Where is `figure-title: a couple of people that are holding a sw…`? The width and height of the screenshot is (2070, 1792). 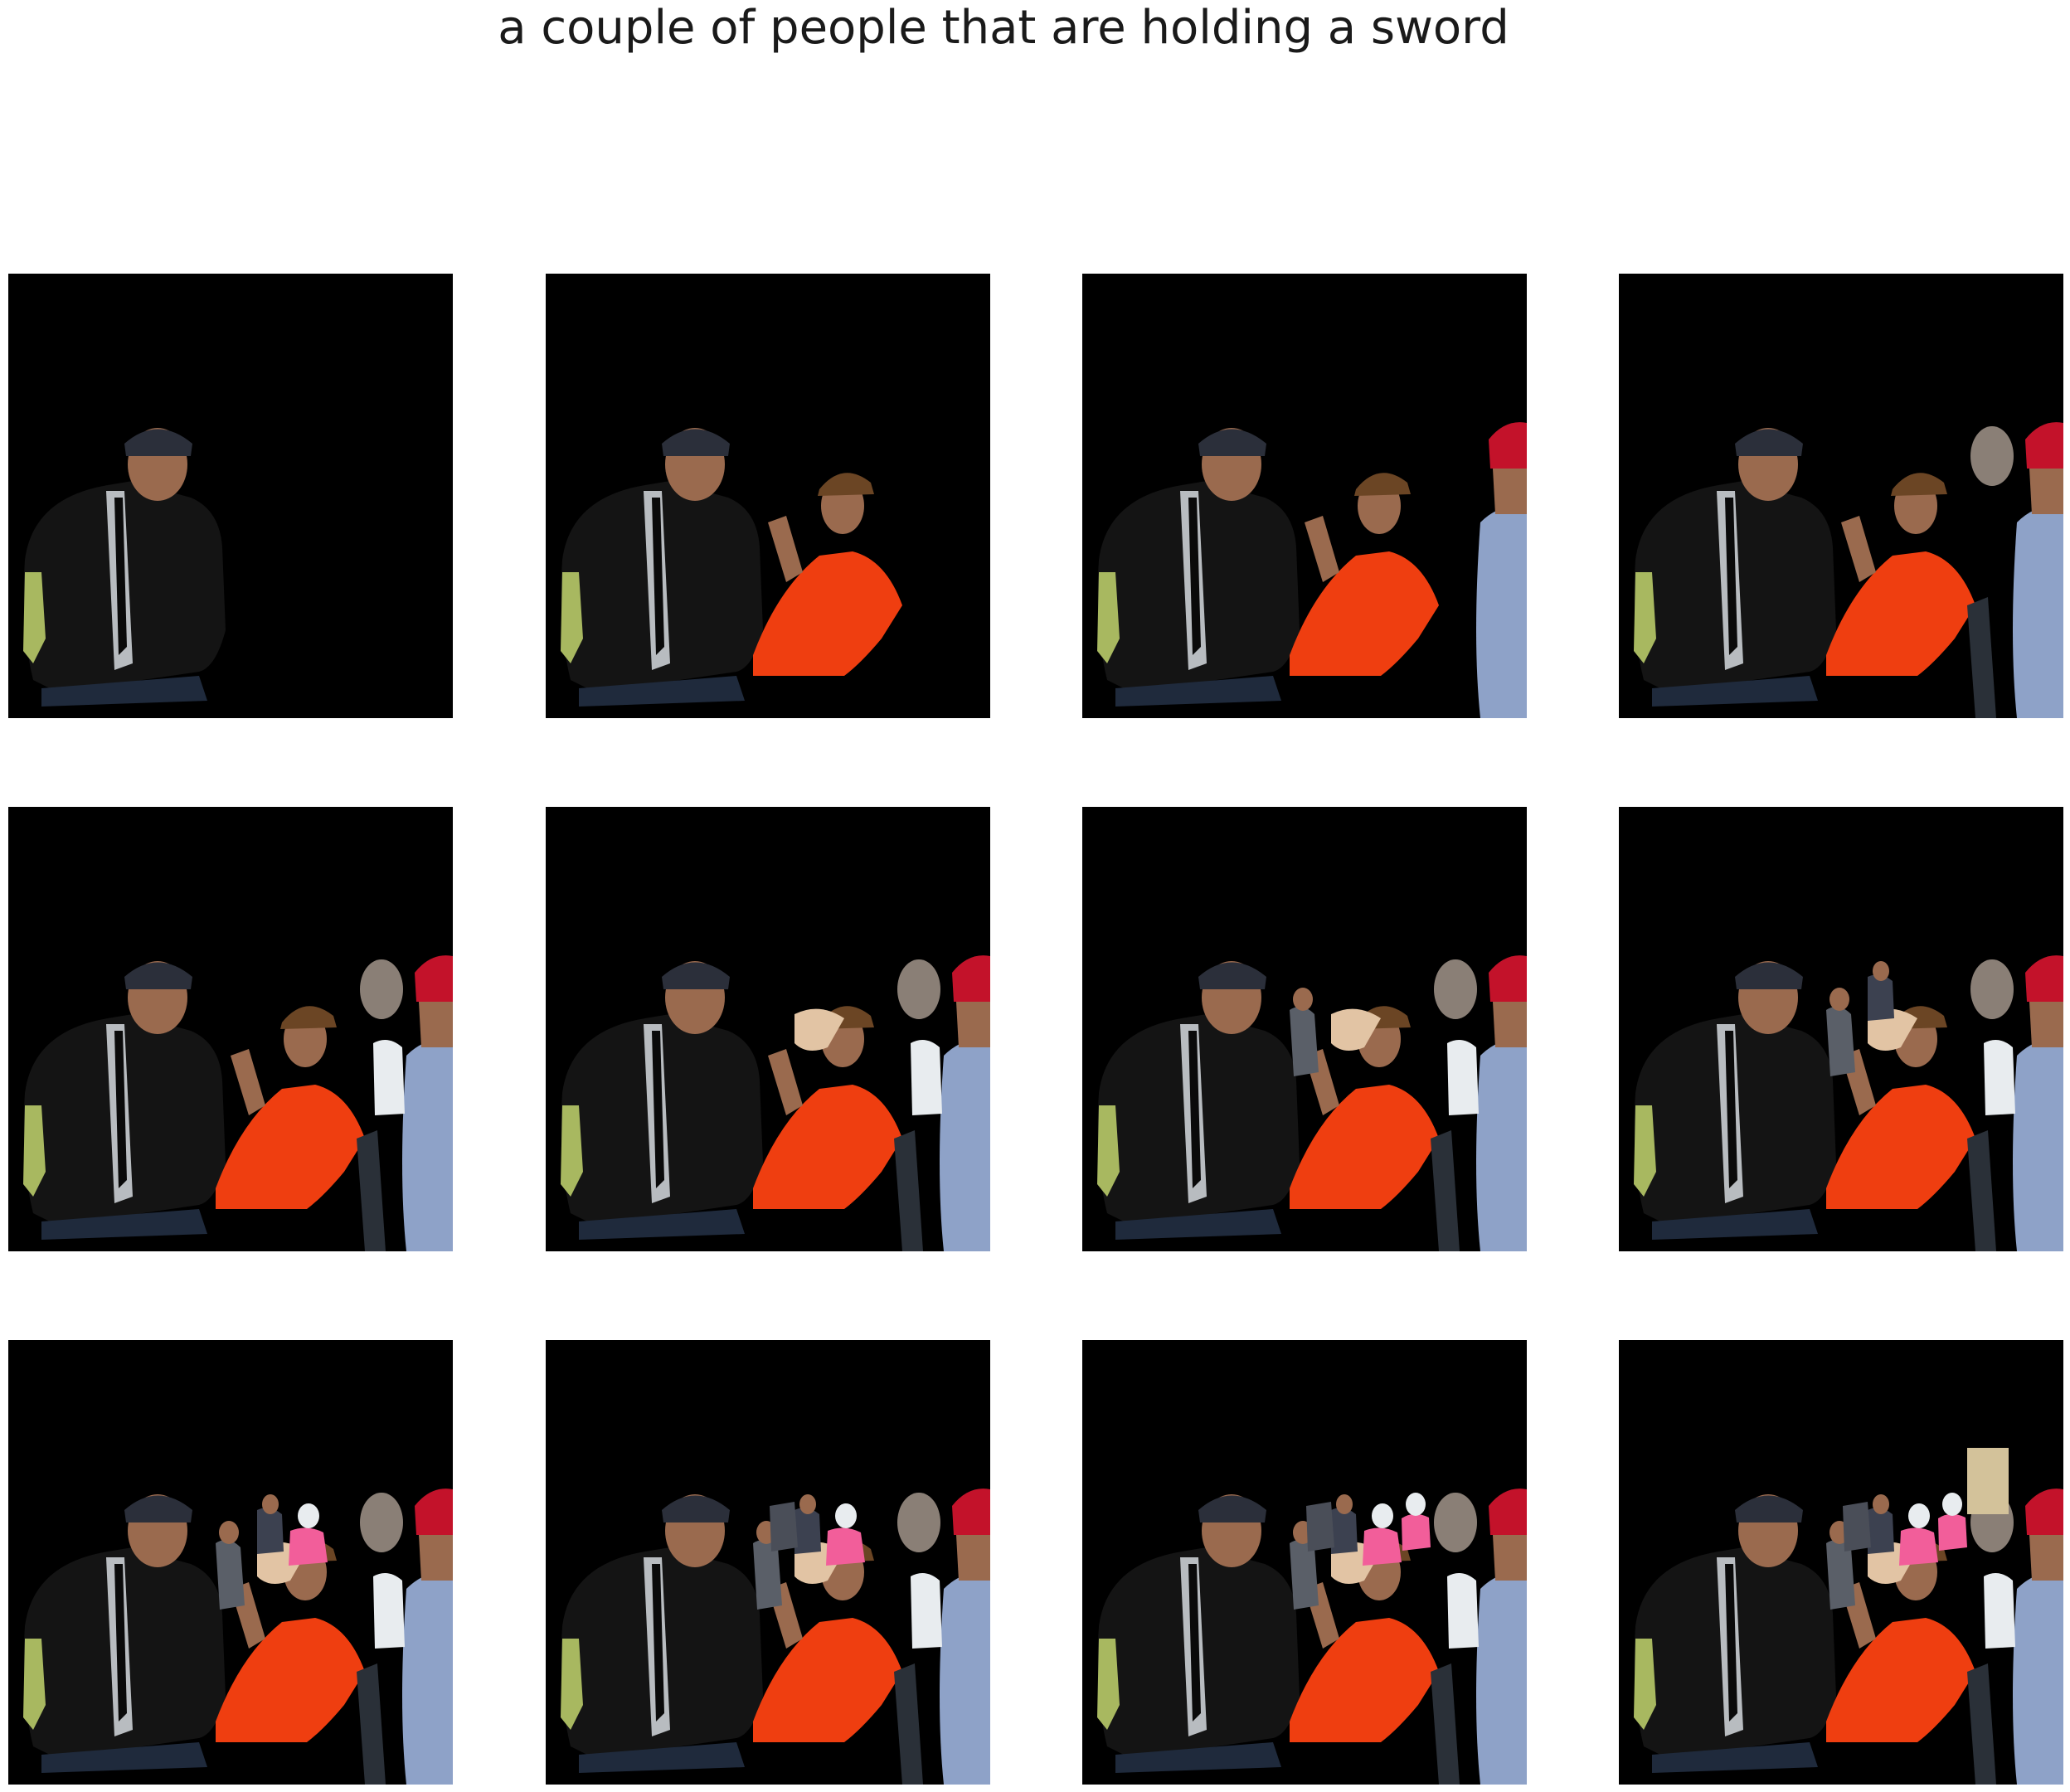 figure-title: a couple of people that are holding a sw… is located at coordinates (1004, 28).